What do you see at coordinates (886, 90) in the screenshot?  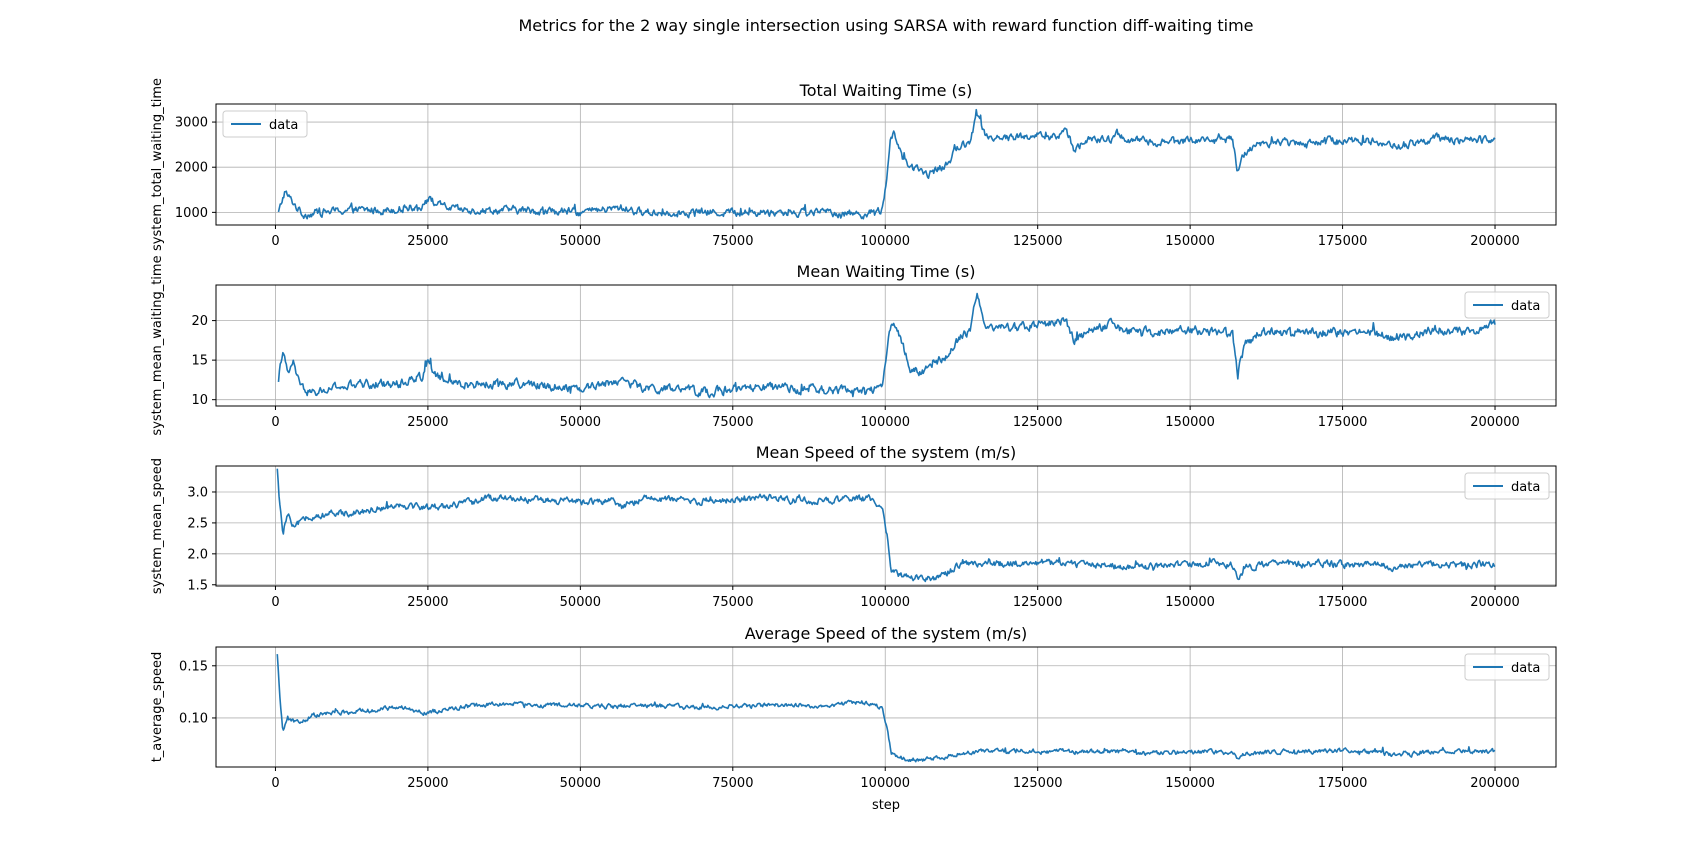 I see `subplot-title: Total Waiting Time (s)` at bounding box center [886, 90].